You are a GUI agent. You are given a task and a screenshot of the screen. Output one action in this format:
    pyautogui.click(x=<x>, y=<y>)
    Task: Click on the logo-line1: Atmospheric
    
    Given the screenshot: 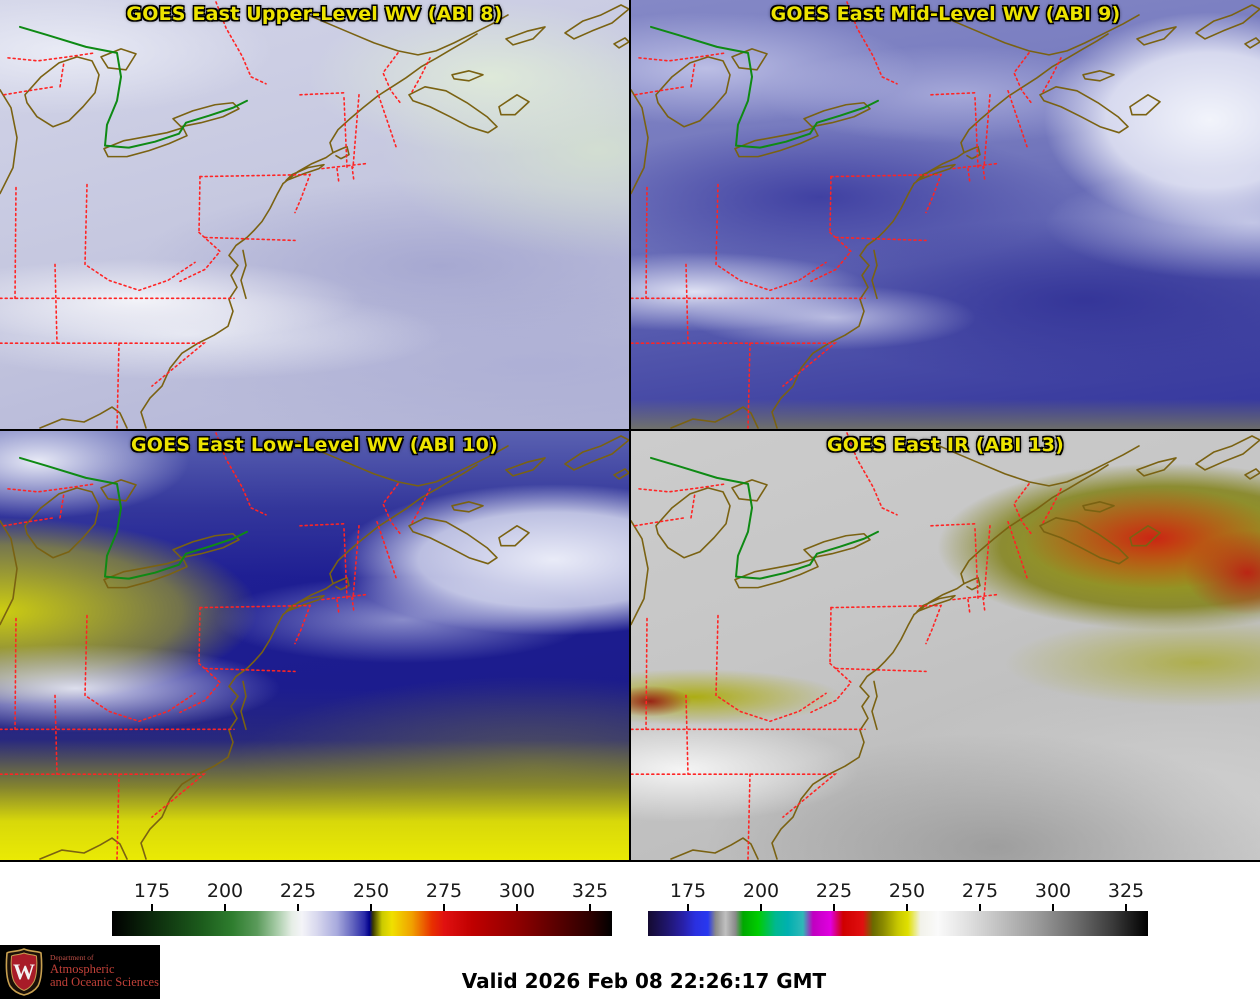 What is the action you would take?
    pyautogui.click(x=82, y=968)
    